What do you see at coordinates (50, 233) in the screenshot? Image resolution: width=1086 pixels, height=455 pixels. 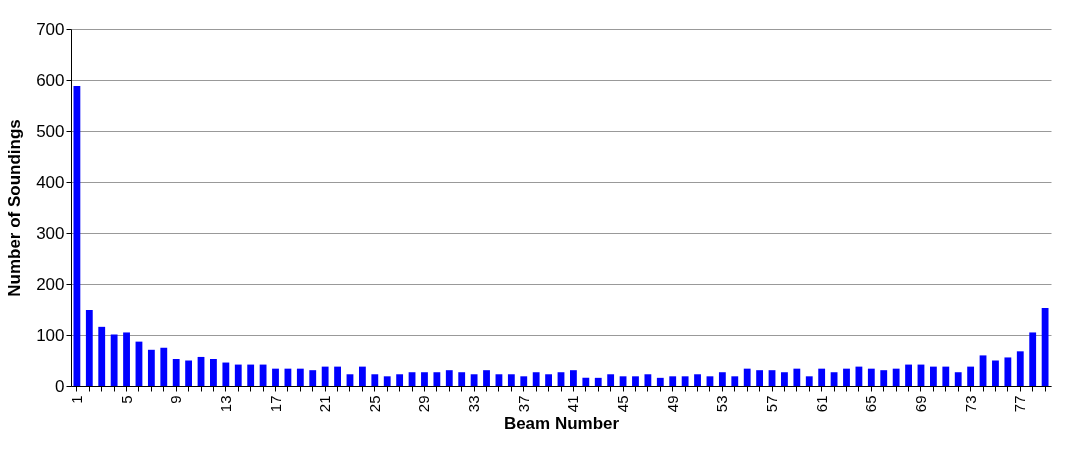 I see `y-tick-label: 300` at bounding box center [50, 233].